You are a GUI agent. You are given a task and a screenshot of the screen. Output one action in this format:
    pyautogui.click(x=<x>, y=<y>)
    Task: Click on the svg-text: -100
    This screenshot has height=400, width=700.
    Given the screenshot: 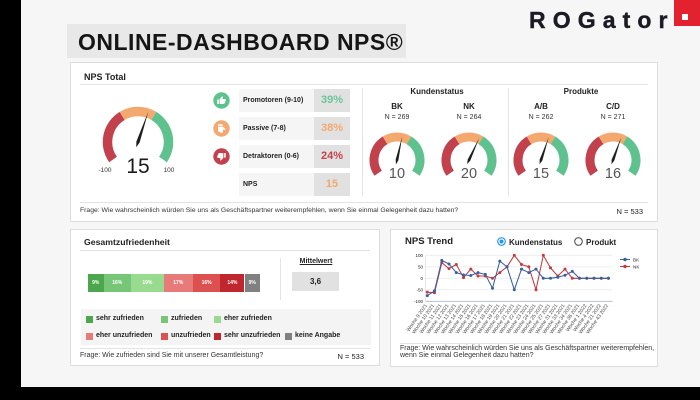 What is the action you would take?
    pyautogui.click(x=419, y=301)
    